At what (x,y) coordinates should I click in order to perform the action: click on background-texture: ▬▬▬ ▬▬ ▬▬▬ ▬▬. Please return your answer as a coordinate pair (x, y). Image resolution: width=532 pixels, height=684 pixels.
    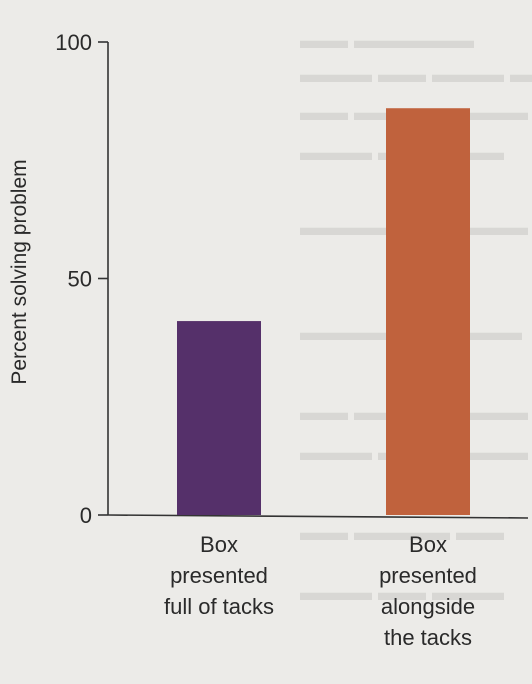
    Looking at the image, I should click on (416, 75).